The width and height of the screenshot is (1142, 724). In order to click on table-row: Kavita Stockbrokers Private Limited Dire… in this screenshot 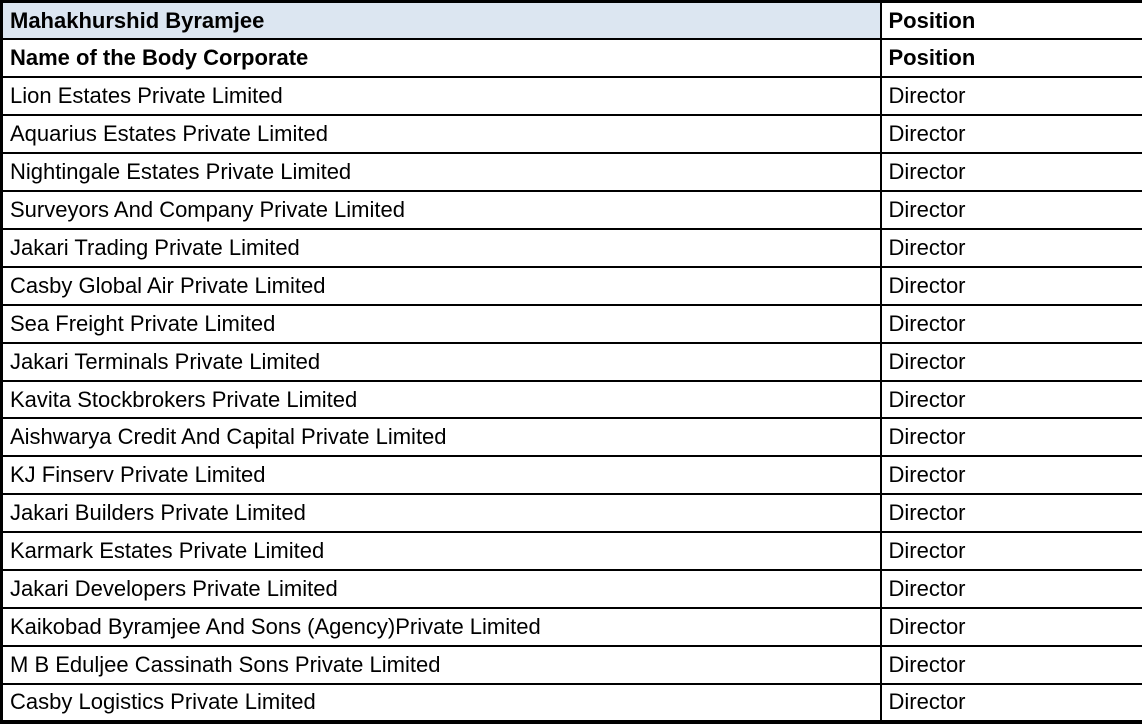, I will do `click(571, 399)`.